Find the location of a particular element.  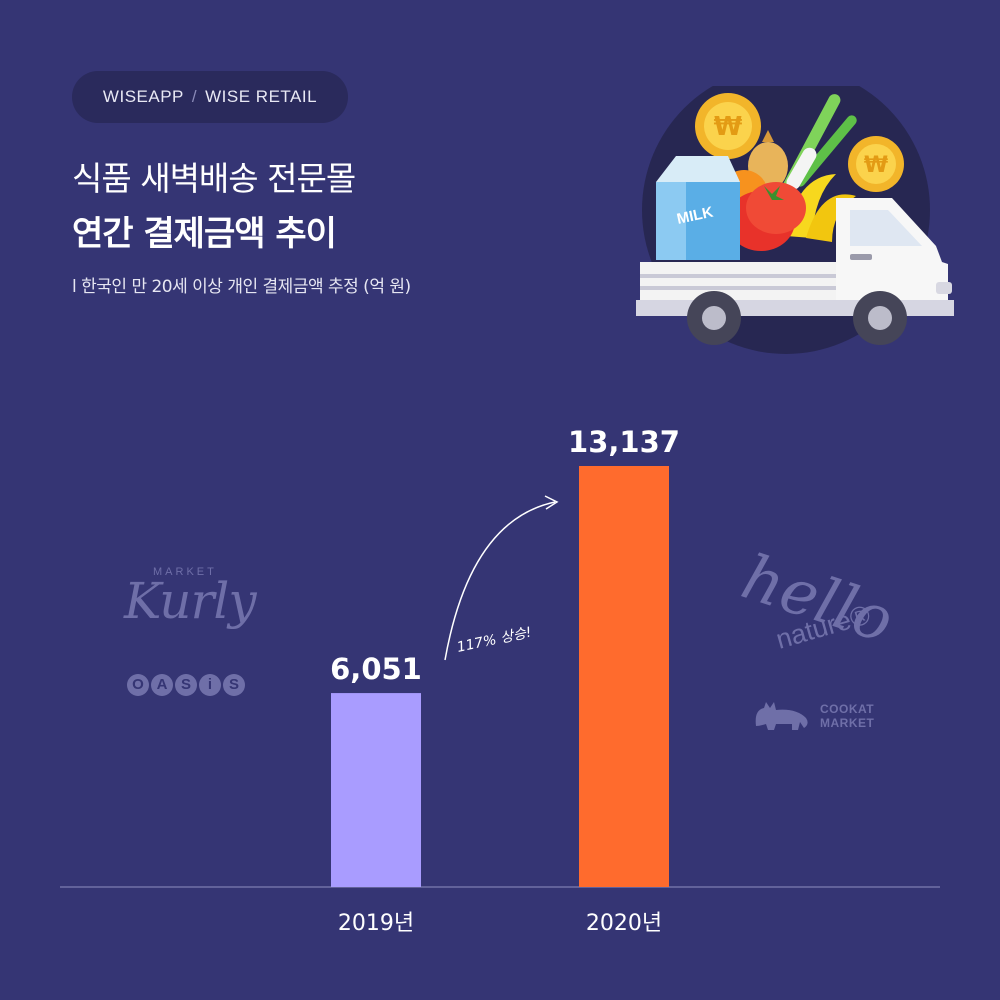

source-pill: WISEAPP / WISE RETAIL is located at coordinates (210, 97).